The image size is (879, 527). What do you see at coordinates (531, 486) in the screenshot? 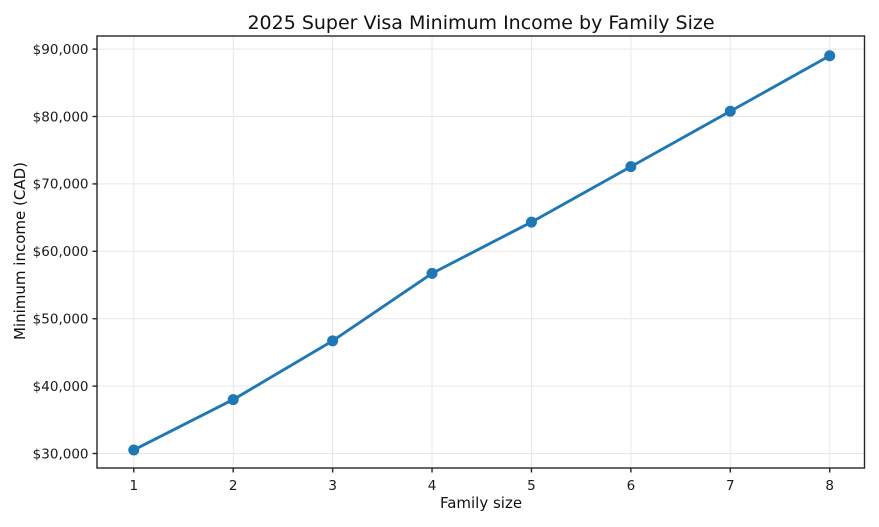
I see `x-tick-label: 5` at bounding box center [531, 486].